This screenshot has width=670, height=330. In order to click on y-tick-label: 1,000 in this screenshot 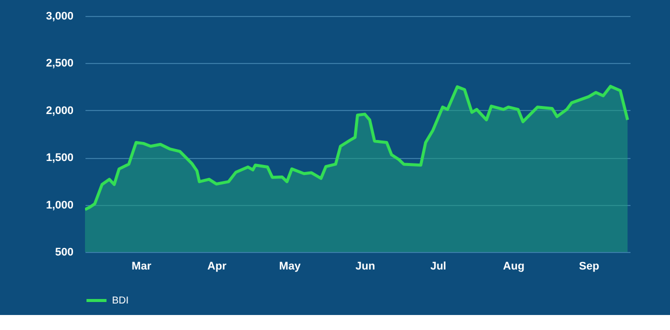, I will do `click(60, 205)`.